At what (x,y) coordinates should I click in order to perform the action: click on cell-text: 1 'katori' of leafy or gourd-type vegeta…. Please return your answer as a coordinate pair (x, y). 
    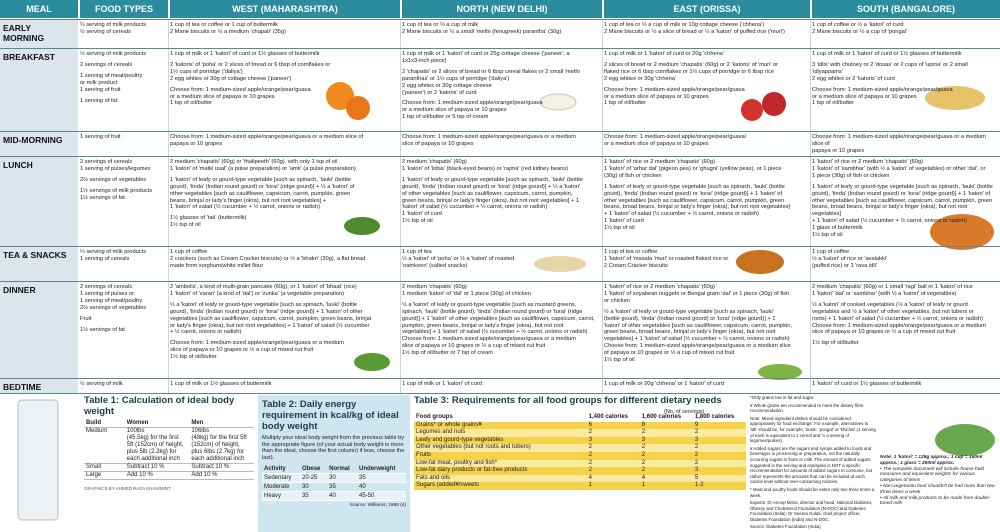
    Looking at the image, I should click on (262, 193).